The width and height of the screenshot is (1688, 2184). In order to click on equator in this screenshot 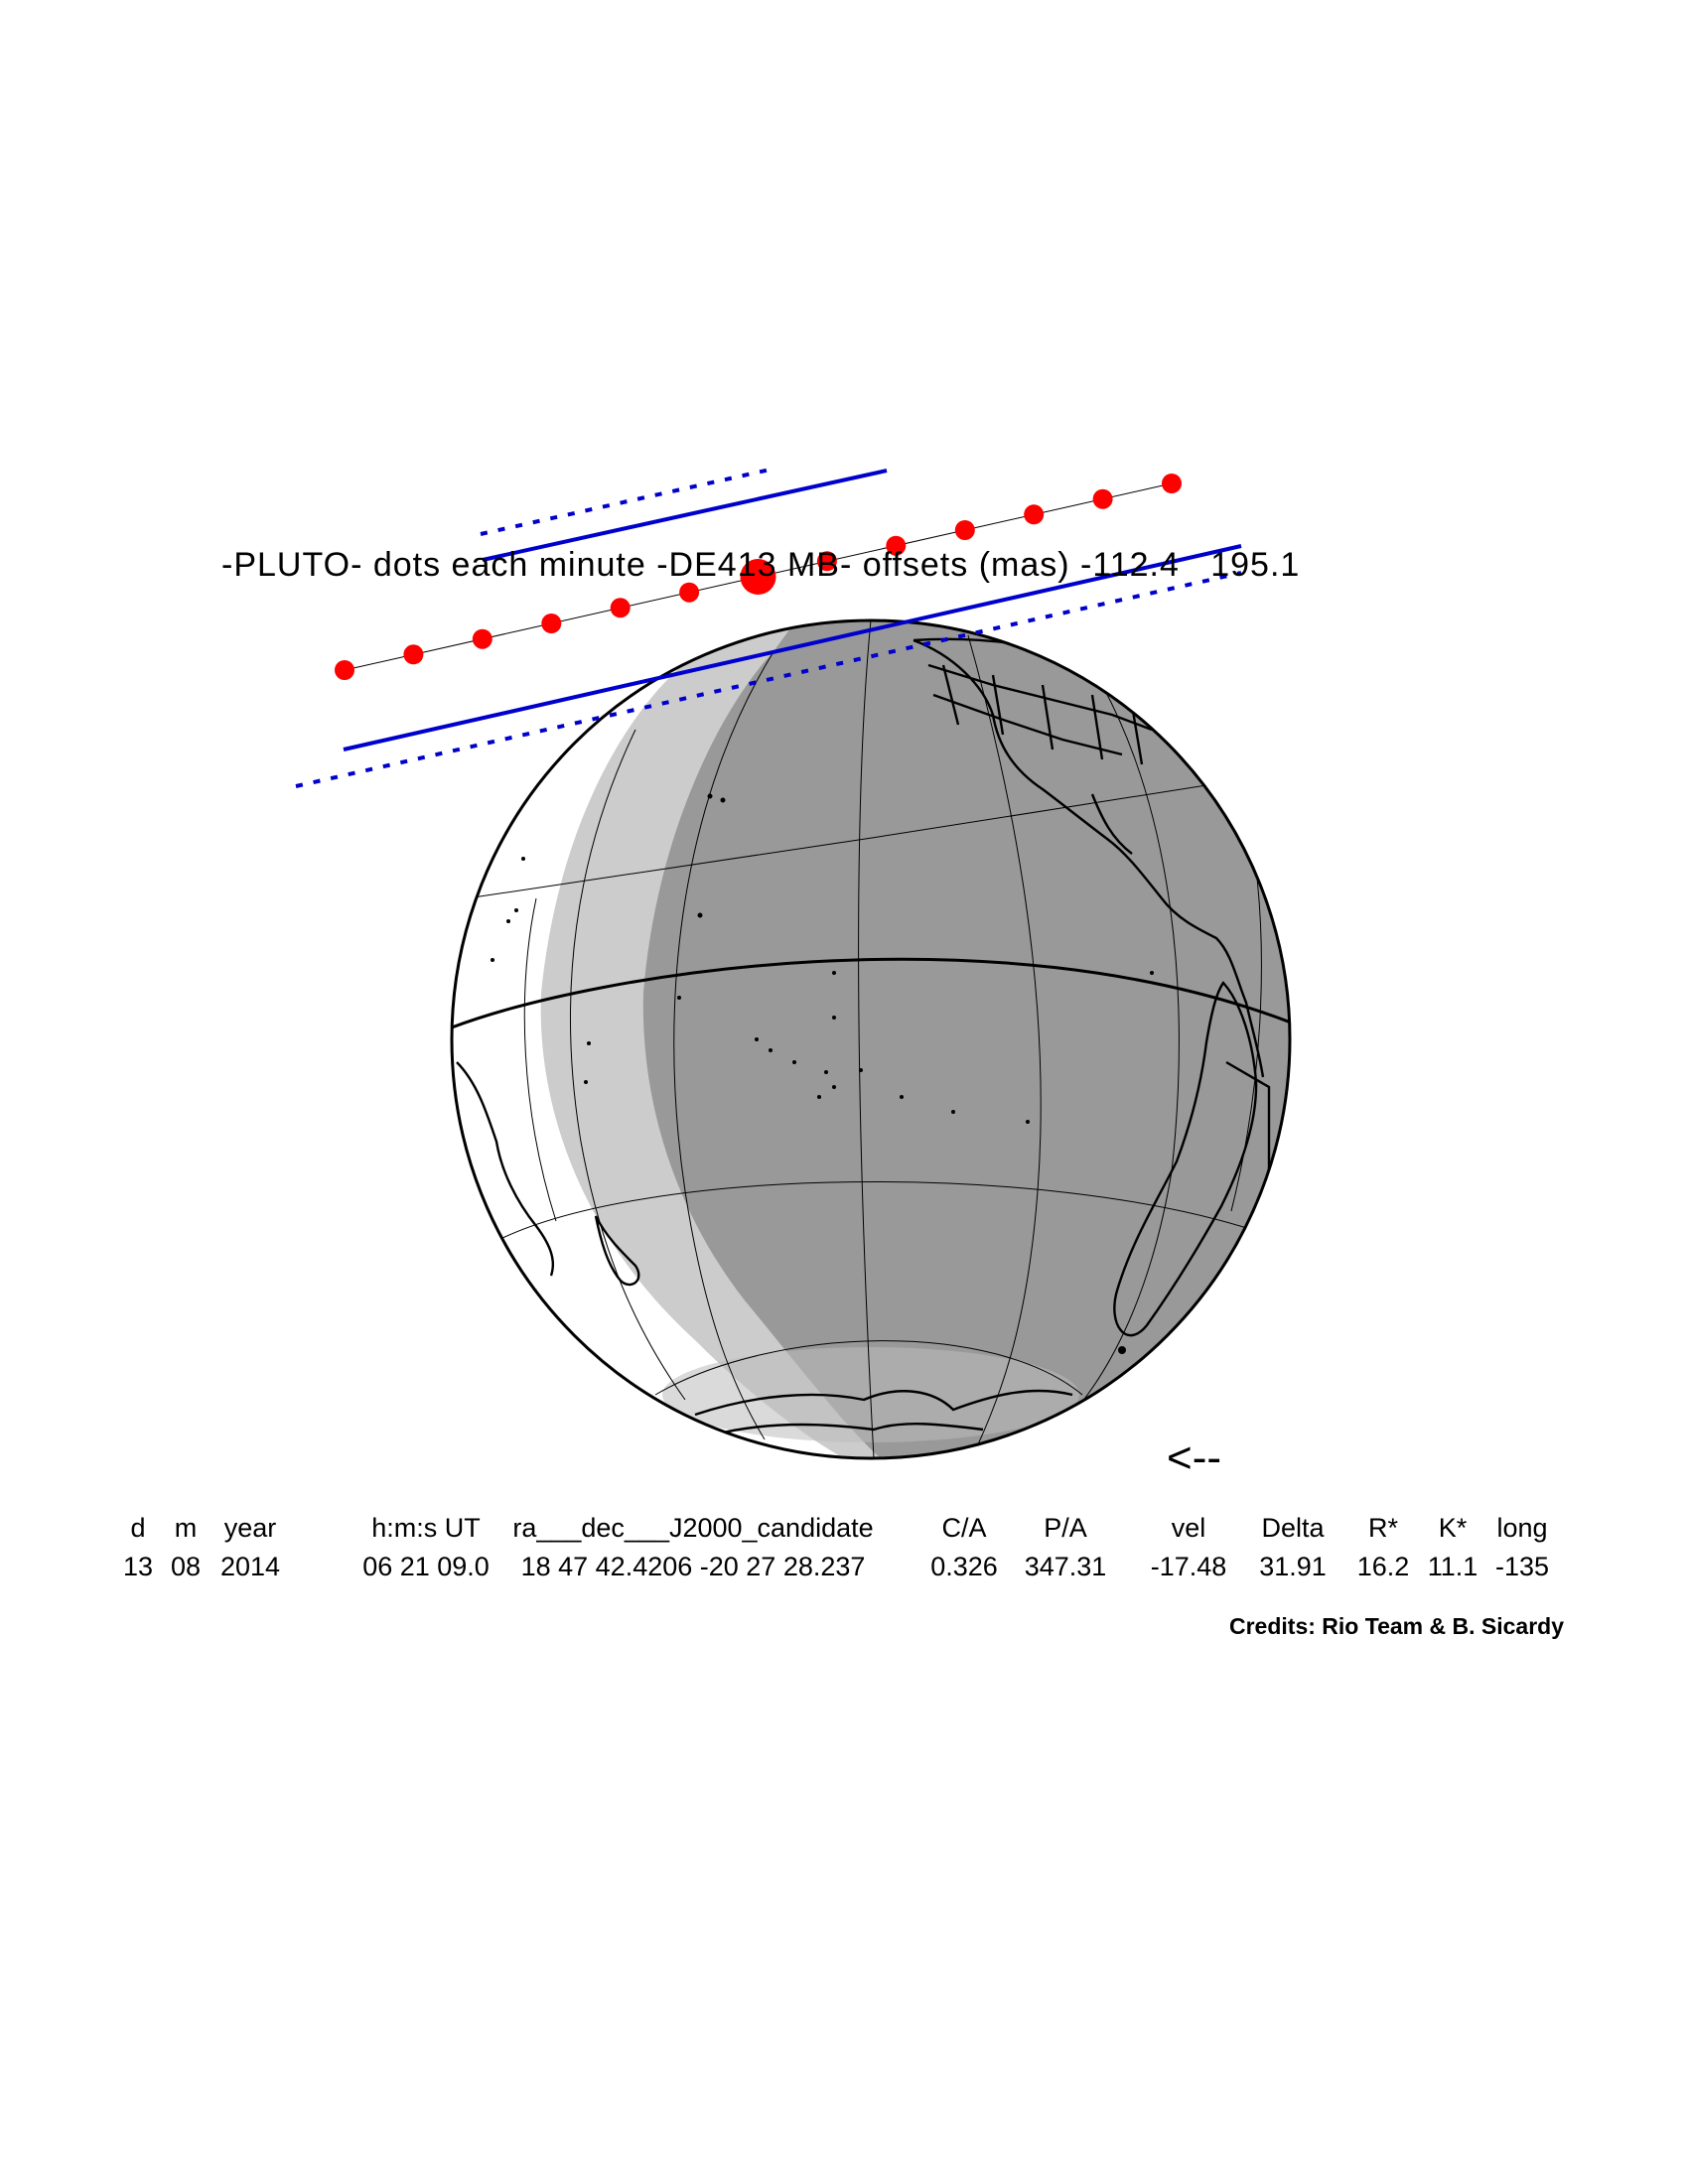, I will do `click(871, 993)`.